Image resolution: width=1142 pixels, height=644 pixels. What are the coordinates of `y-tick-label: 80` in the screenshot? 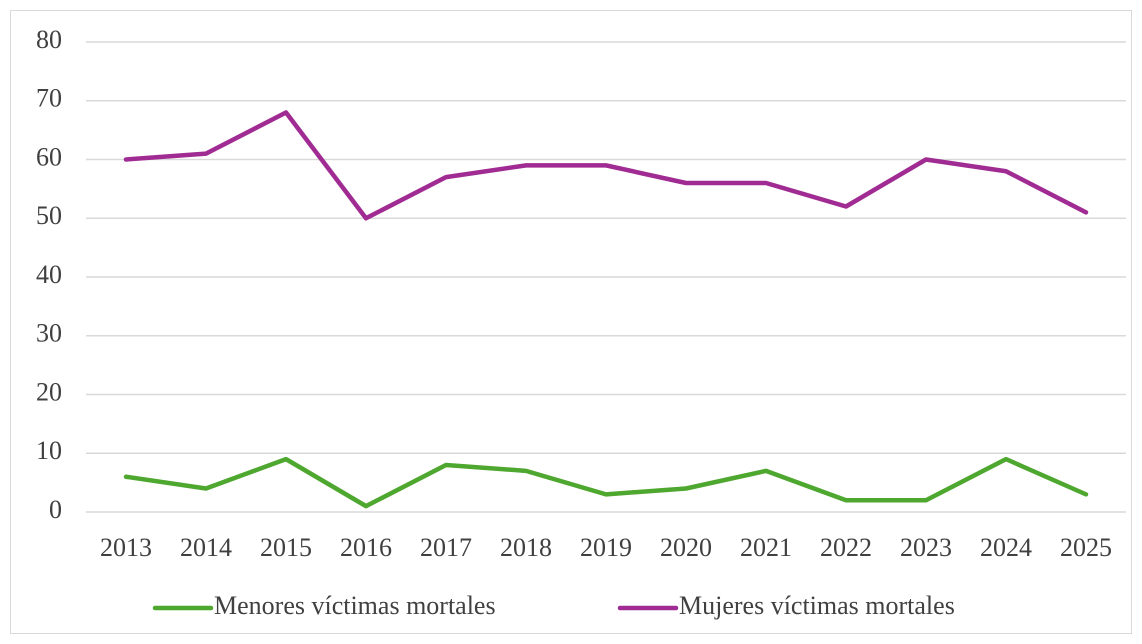 It's located at (49, 39).